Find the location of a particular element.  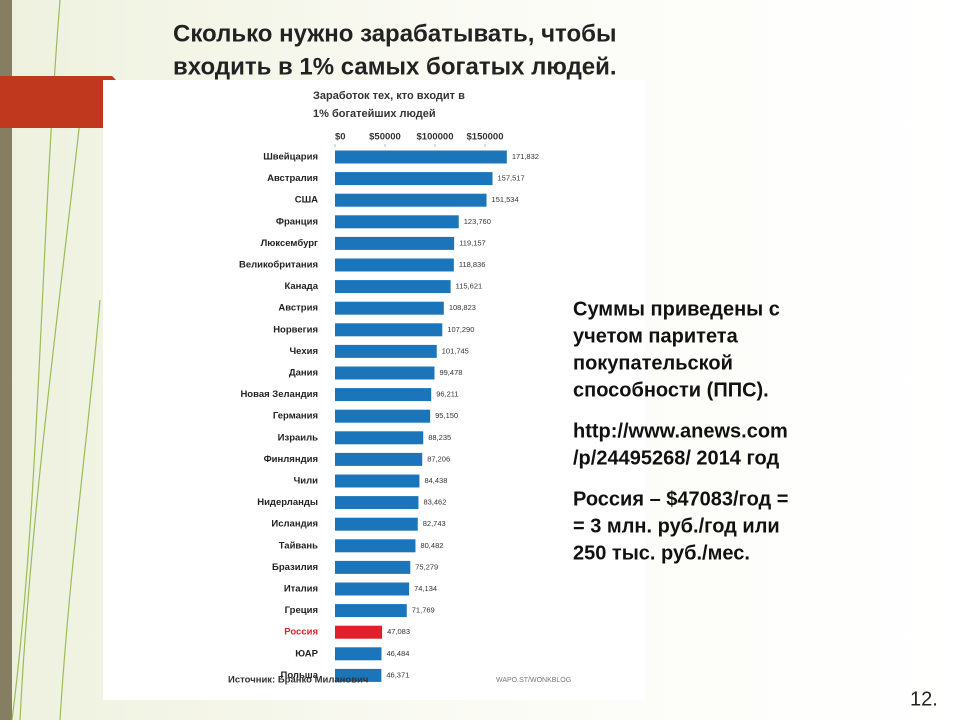

value-label: 107,290 is located at coordinates (460, 329).